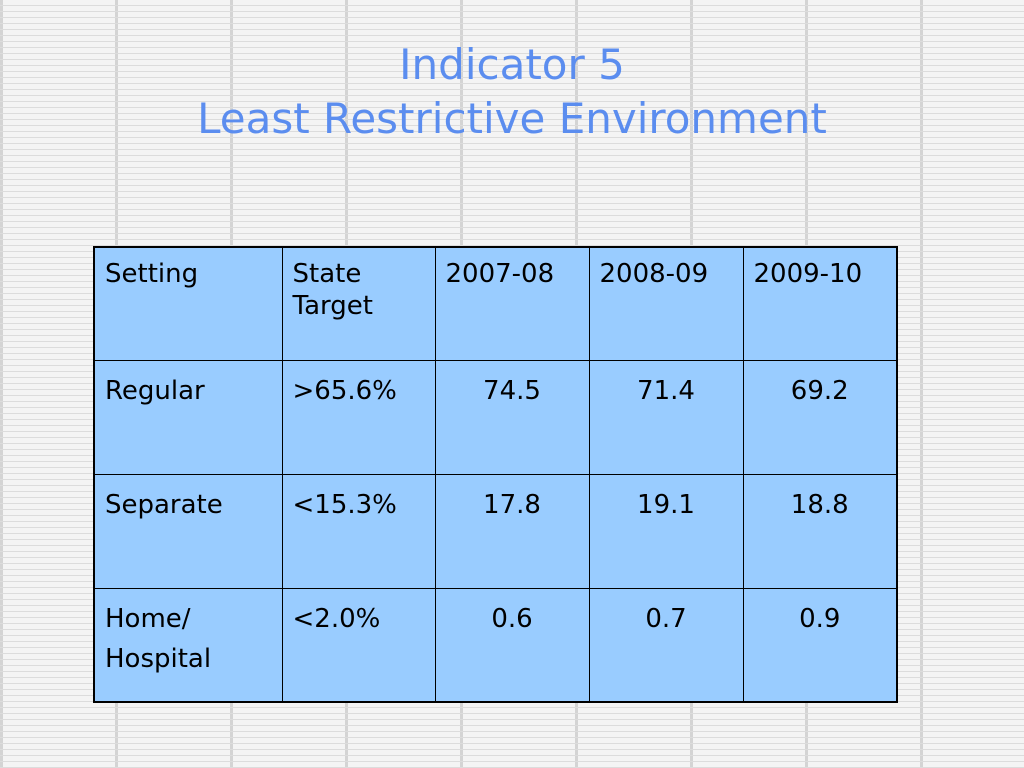 The width and height of the screenshot is (1024, 768). I want to click on cell-value: 0.6, so click(512, 645).